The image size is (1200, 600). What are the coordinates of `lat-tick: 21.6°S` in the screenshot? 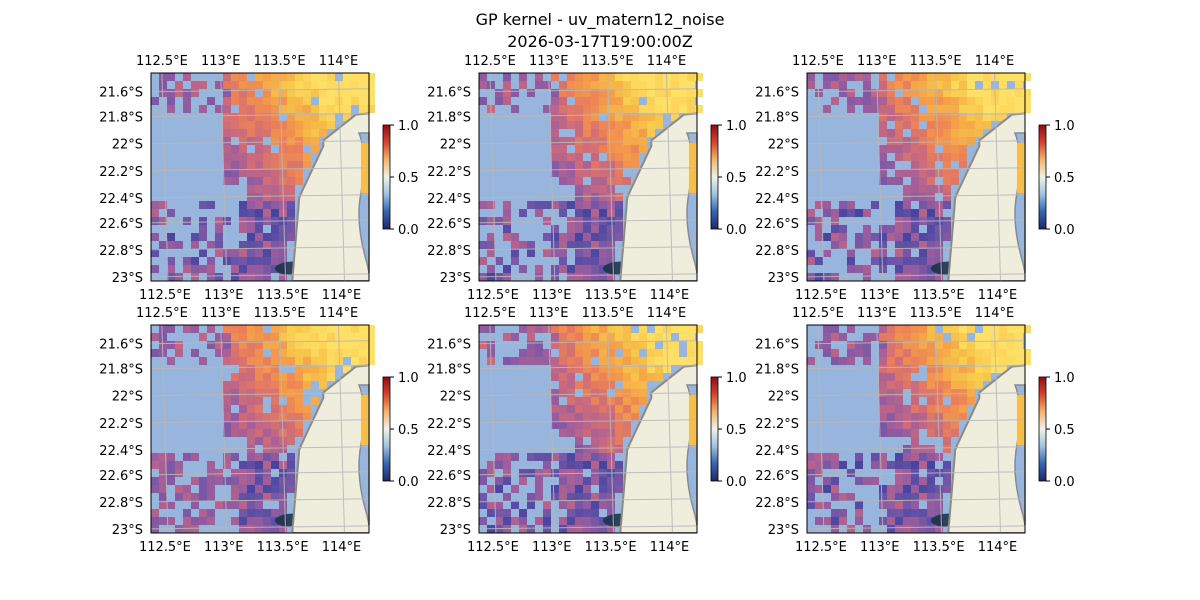 It's located at (777, 345).